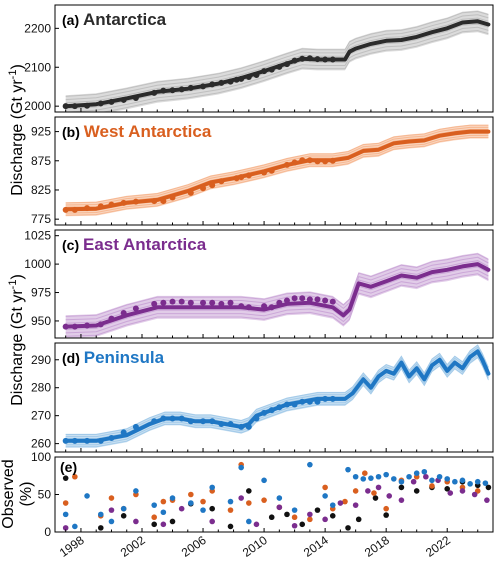 The image size is (500, 572). I want to click on ylabel-observed-unit: (%), so click(26, 494).